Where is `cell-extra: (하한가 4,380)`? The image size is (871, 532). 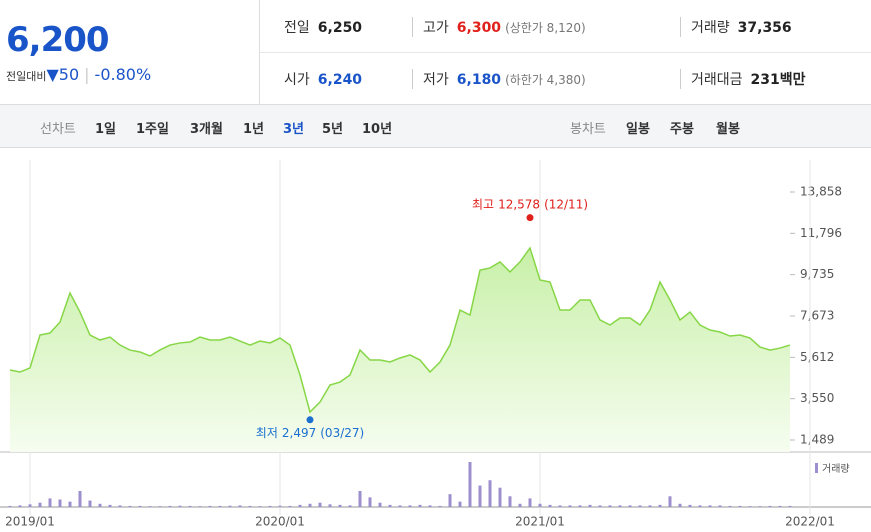 cell-extra: (하한가 4,380) is located at coordinates (545, 80).